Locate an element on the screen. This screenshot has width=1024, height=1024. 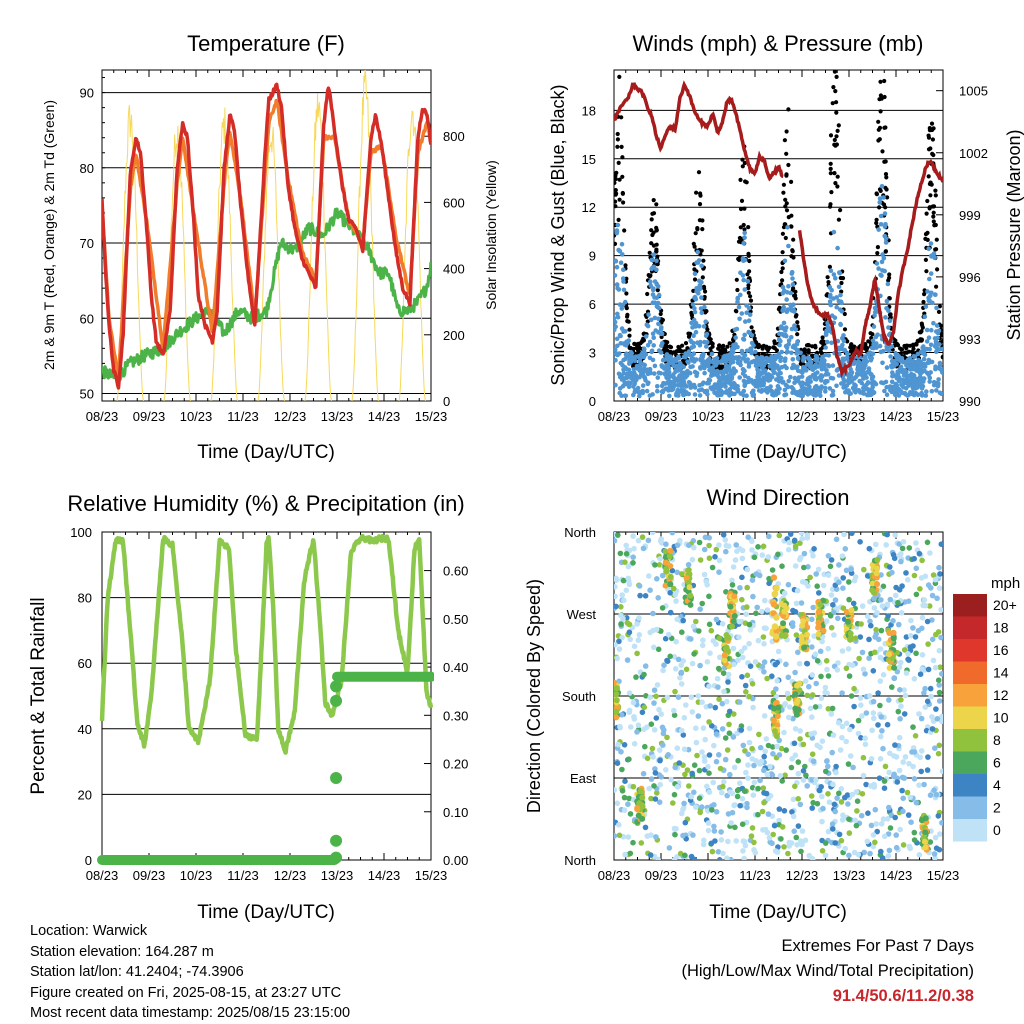
humidity-ytick-label: 60 is located at coordinates (85, 663).